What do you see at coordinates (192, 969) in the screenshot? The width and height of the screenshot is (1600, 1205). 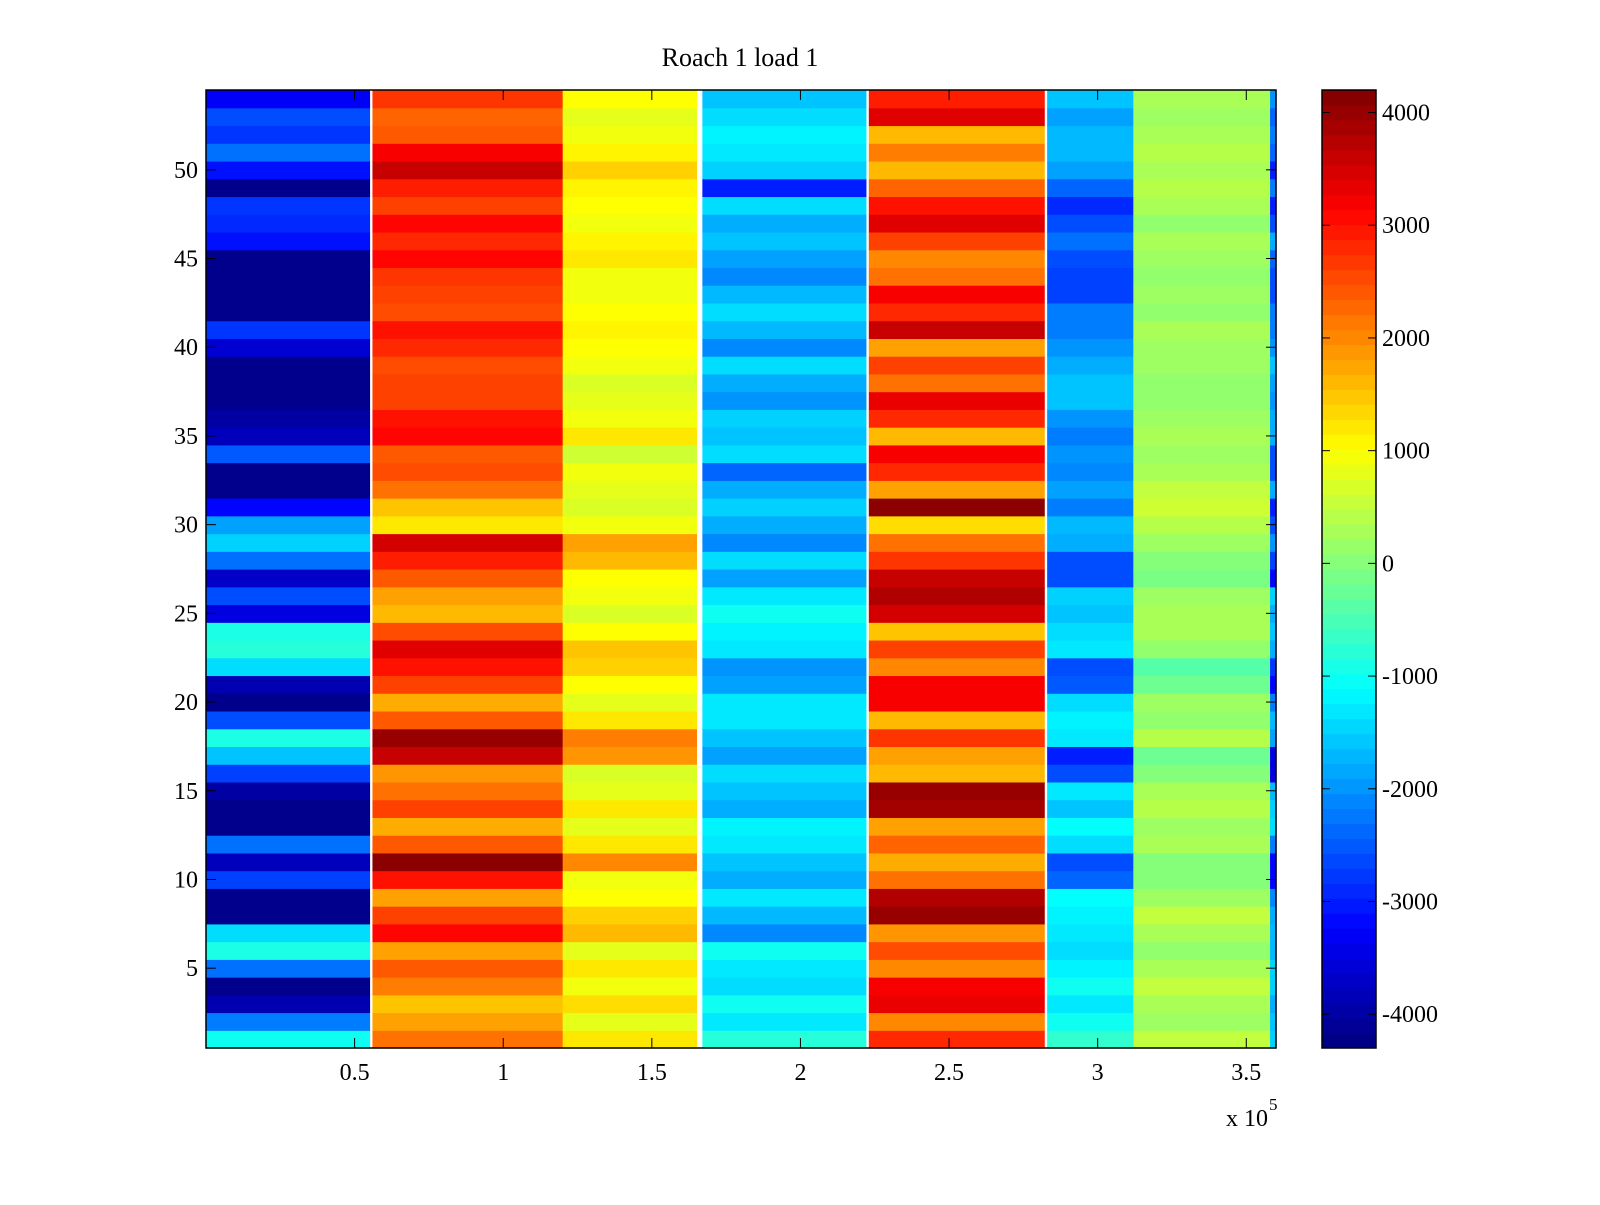 I see `y-tick-label: 5` at bounding box center [192, 969].